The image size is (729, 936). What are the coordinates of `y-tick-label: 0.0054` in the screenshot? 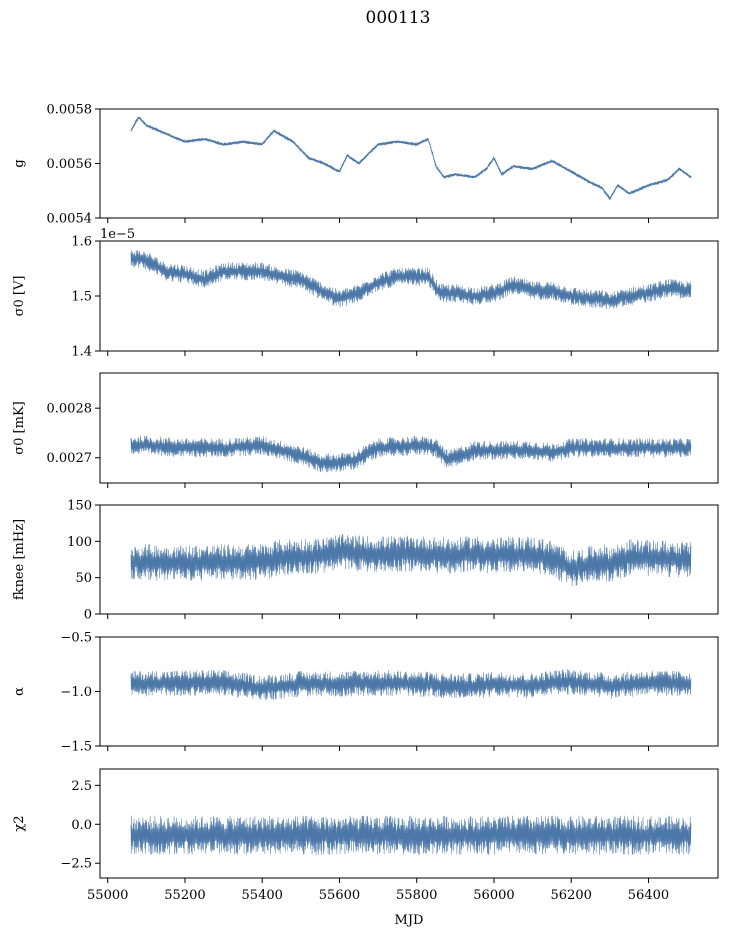 It's located at (70, 219).